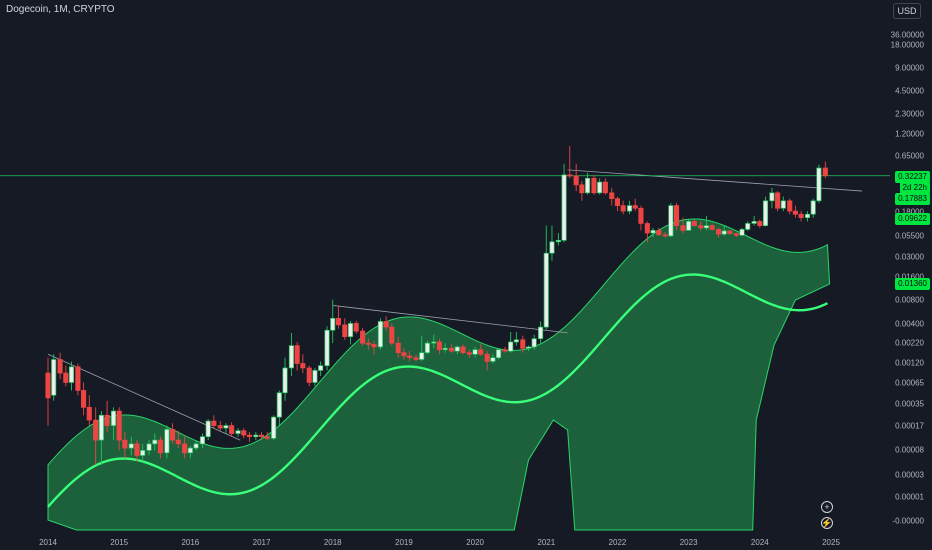 The width and height of the screenshot is (932, 550). I want to click on x-tick-label: 2019, so click(404, 542).